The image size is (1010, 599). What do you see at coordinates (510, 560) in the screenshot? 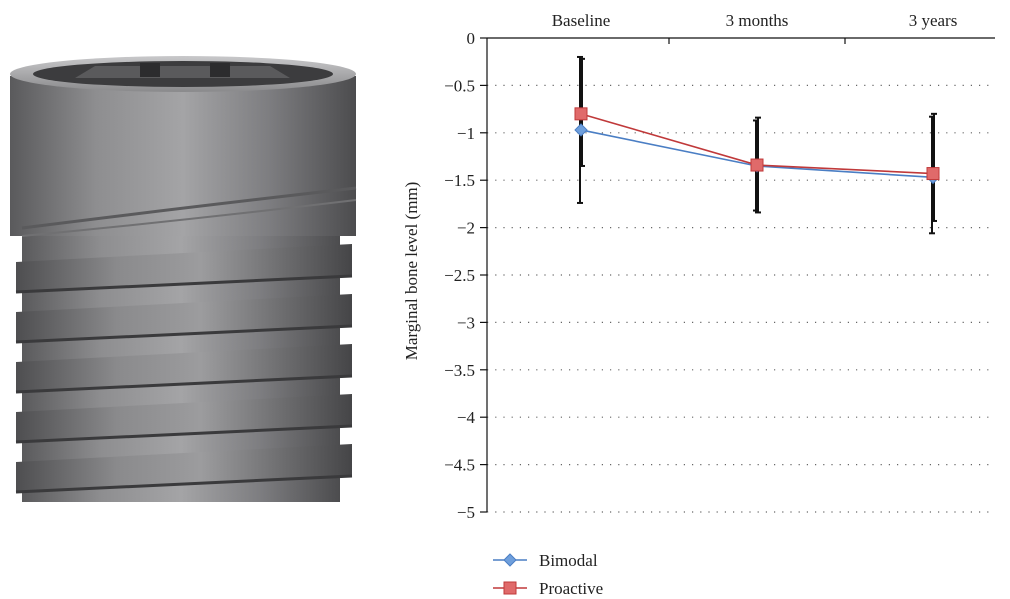
I see `legend-marker-bimodal` at bounding box center [510, 560].